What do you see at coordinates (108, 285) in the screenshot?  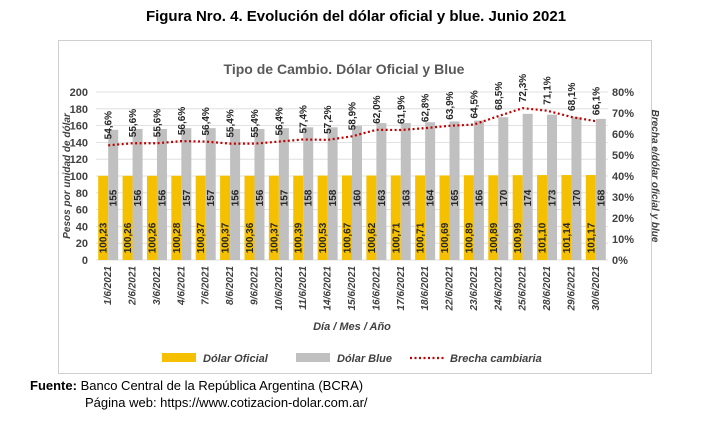 I see `x-tick-label: 1/6/2021` at bounding box center [108, 285].